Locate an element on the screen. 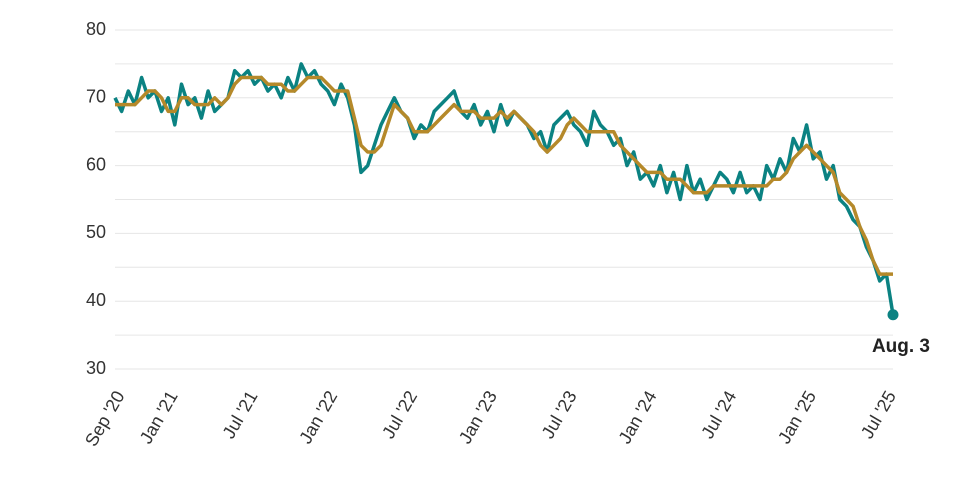 Image resolution: width=960 pixels, height=480 pixels. y-tick-label: 80 is located at coordinates (96, 29).